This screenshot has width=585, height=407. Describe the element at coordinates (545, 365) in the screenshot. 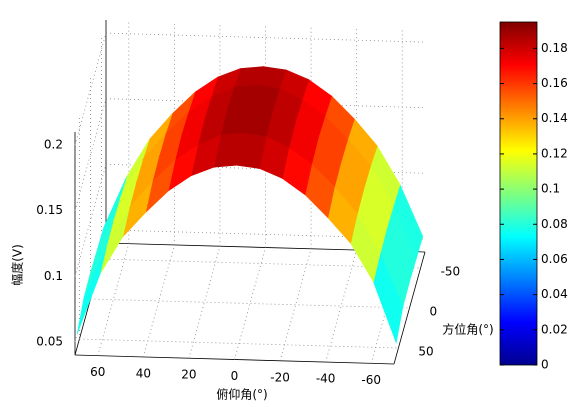

I see `colorbar-tick-label: 0` at that location.